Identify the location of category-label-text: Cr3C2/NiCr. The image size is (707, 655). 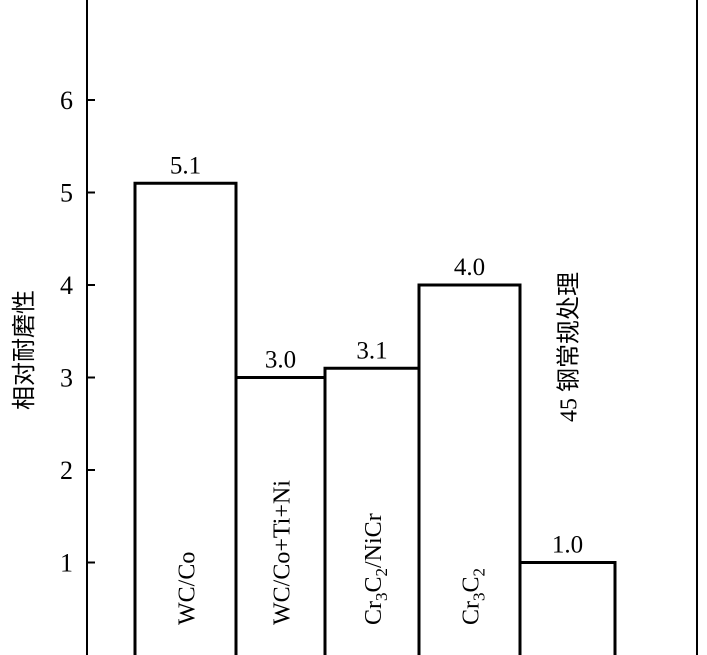
(376, 569).